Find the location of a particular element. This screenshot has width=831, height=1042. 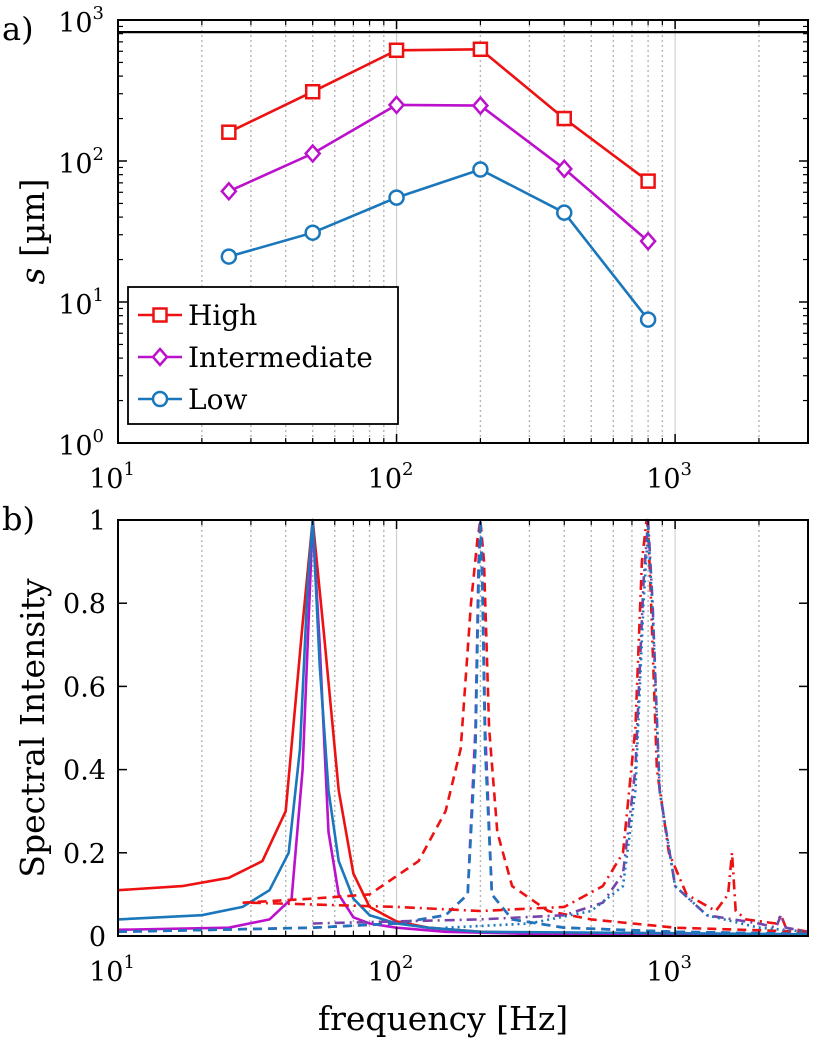

panel-b-y-tick-label: 1 is located at coordinates (97, 521).